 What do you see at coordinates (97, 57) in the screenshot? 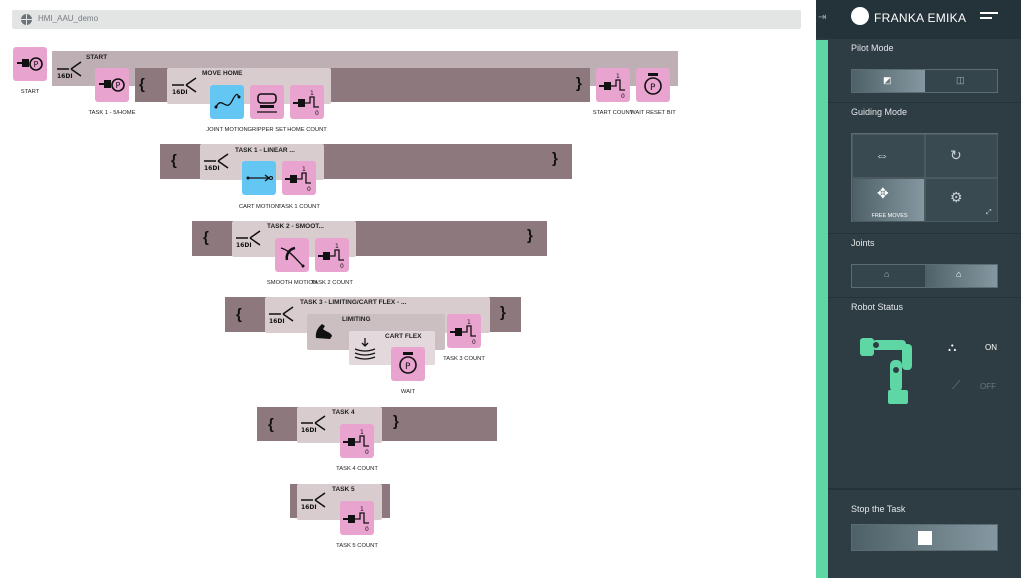
I see `start-group-label: START` at bounding box center [97, 57].